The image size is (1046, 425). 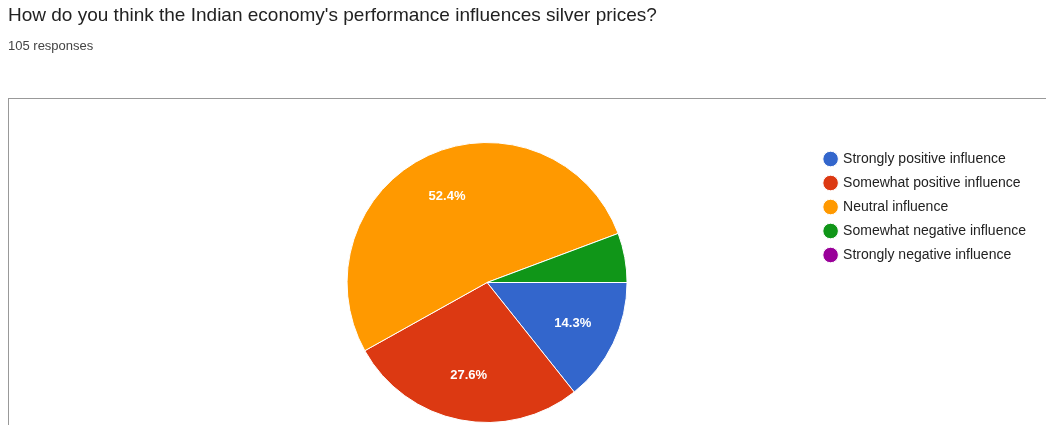 What do you see at coordinates (469, 375) in the screenshot?
I see `data-label: 27.6%` at bounding box center [469, 375].